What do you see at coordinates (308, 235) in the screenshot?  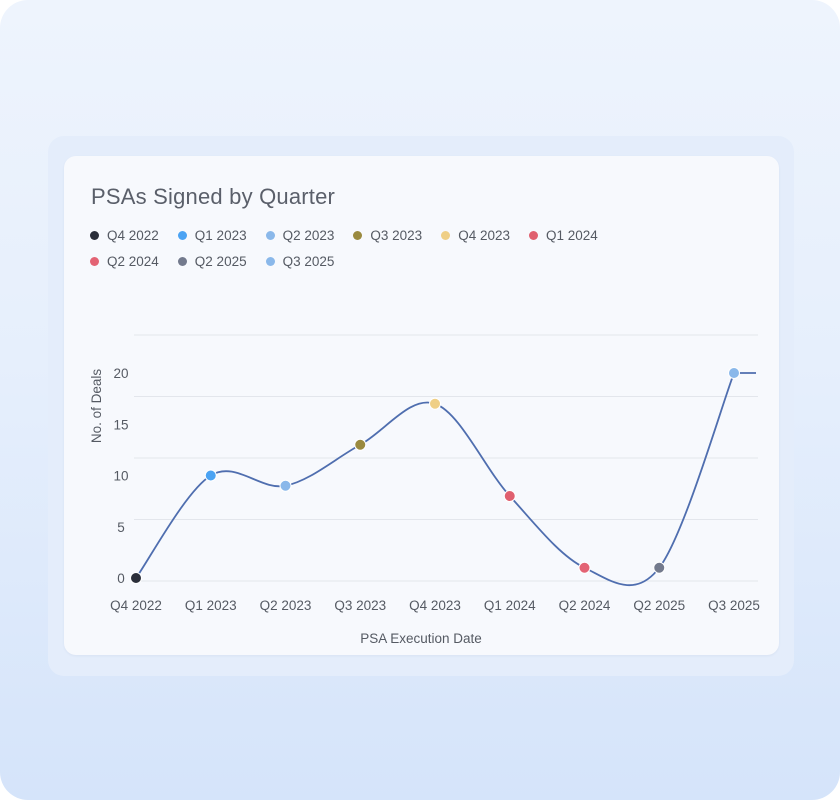 I see `legend-label: Q2 2023` at bounding box center [308, 235].